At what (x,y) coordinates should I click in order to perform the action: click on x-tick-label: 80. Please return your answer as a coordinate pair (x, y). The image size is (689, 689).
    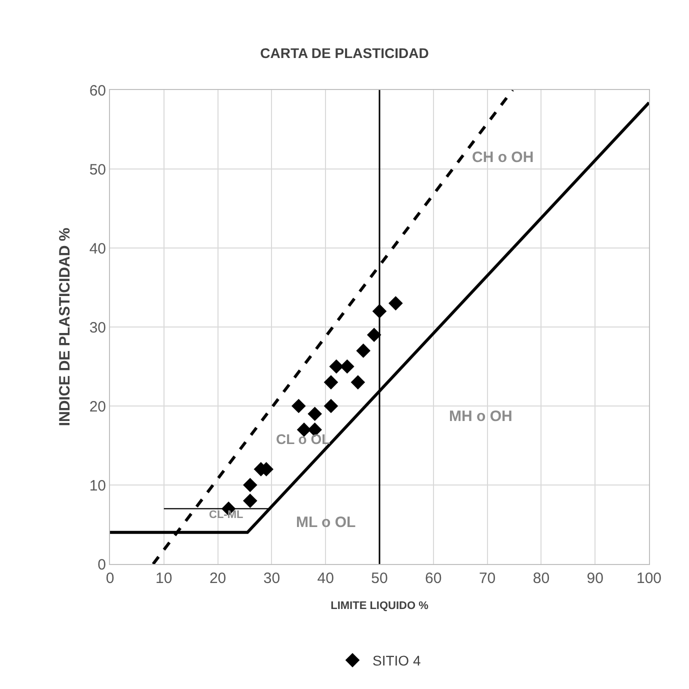
    Looking at the image, I should click on (541, 578).